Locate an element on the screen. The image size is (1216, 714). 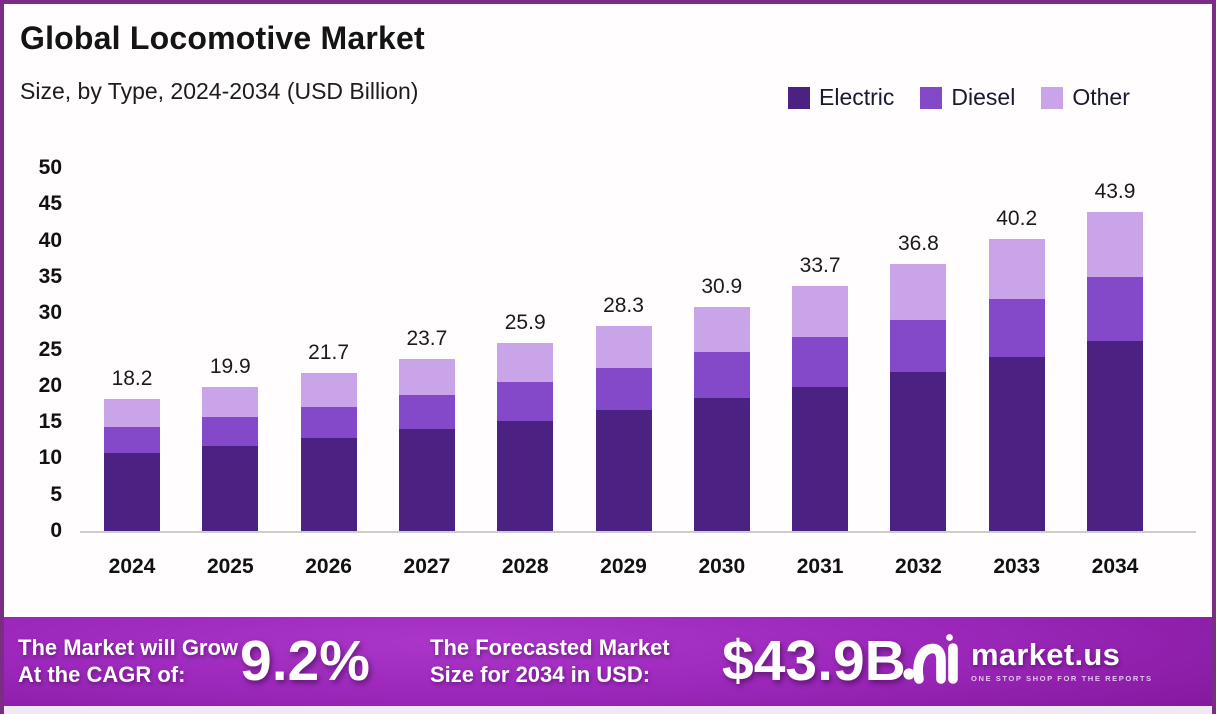
page-title: Global Locomotive Market is located at coordinates (222, 38).